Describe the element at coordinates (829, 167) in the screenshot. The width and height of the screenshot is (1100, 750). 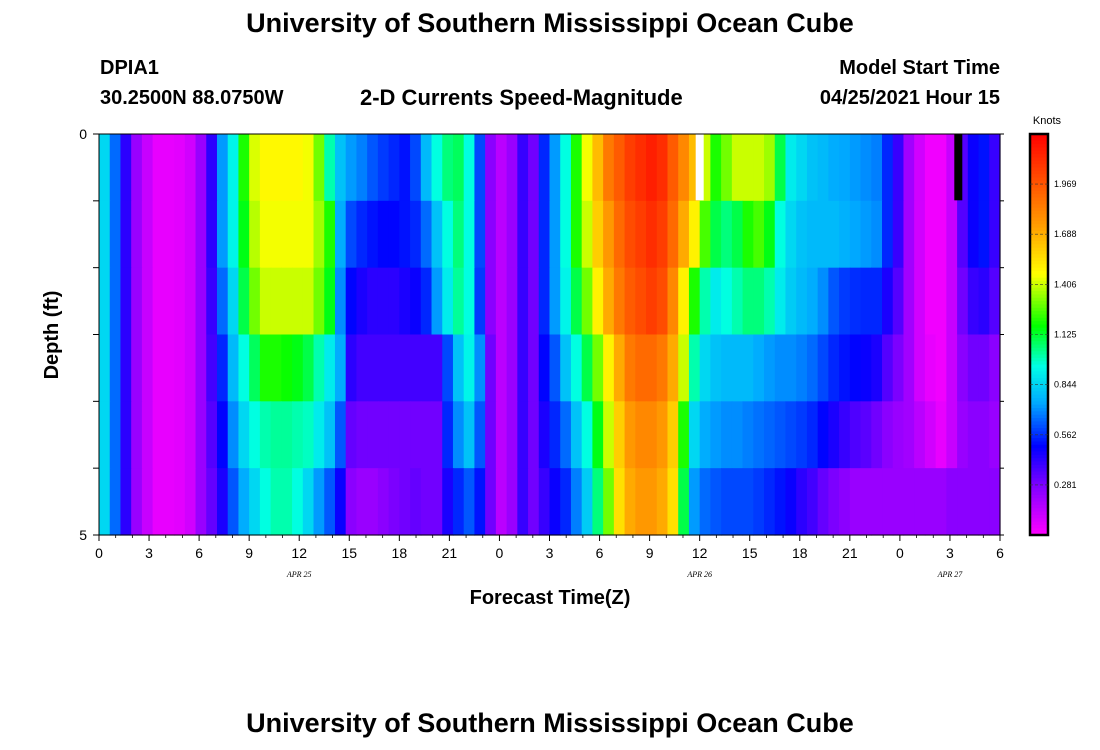
I see `missing-cells` at that location.